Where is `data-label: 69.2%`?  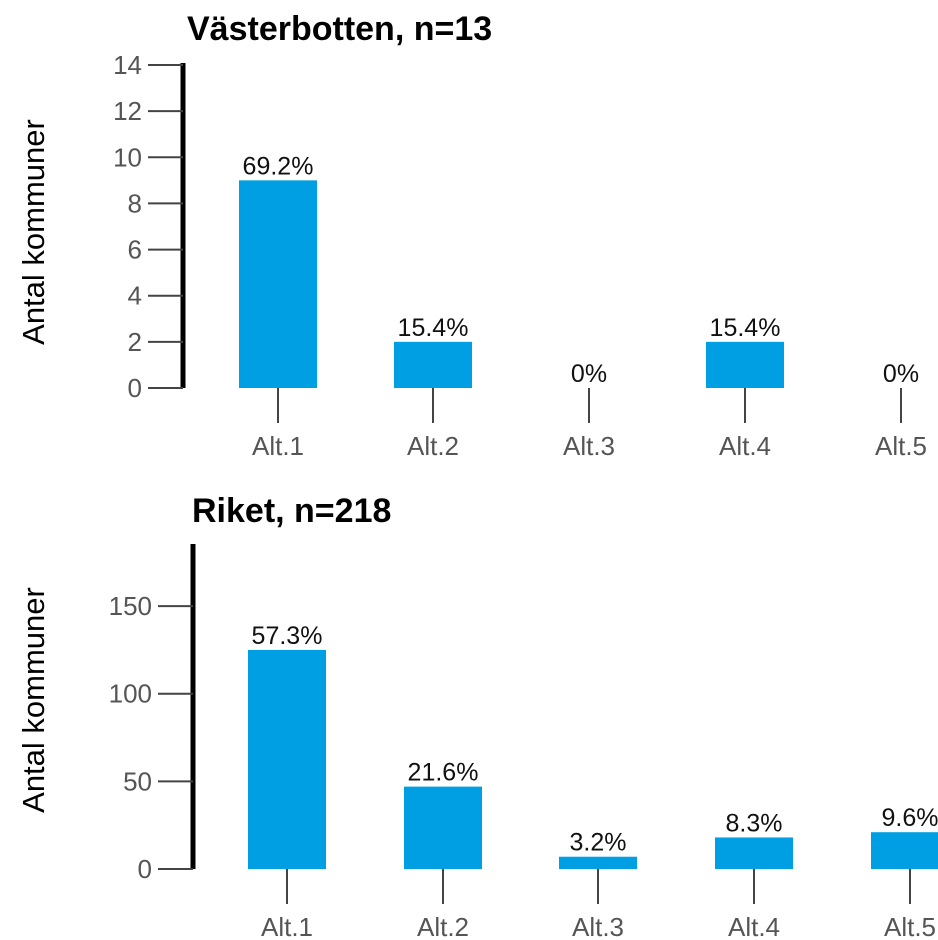 data-label: 69.2% is located at coordinates (278, 166).